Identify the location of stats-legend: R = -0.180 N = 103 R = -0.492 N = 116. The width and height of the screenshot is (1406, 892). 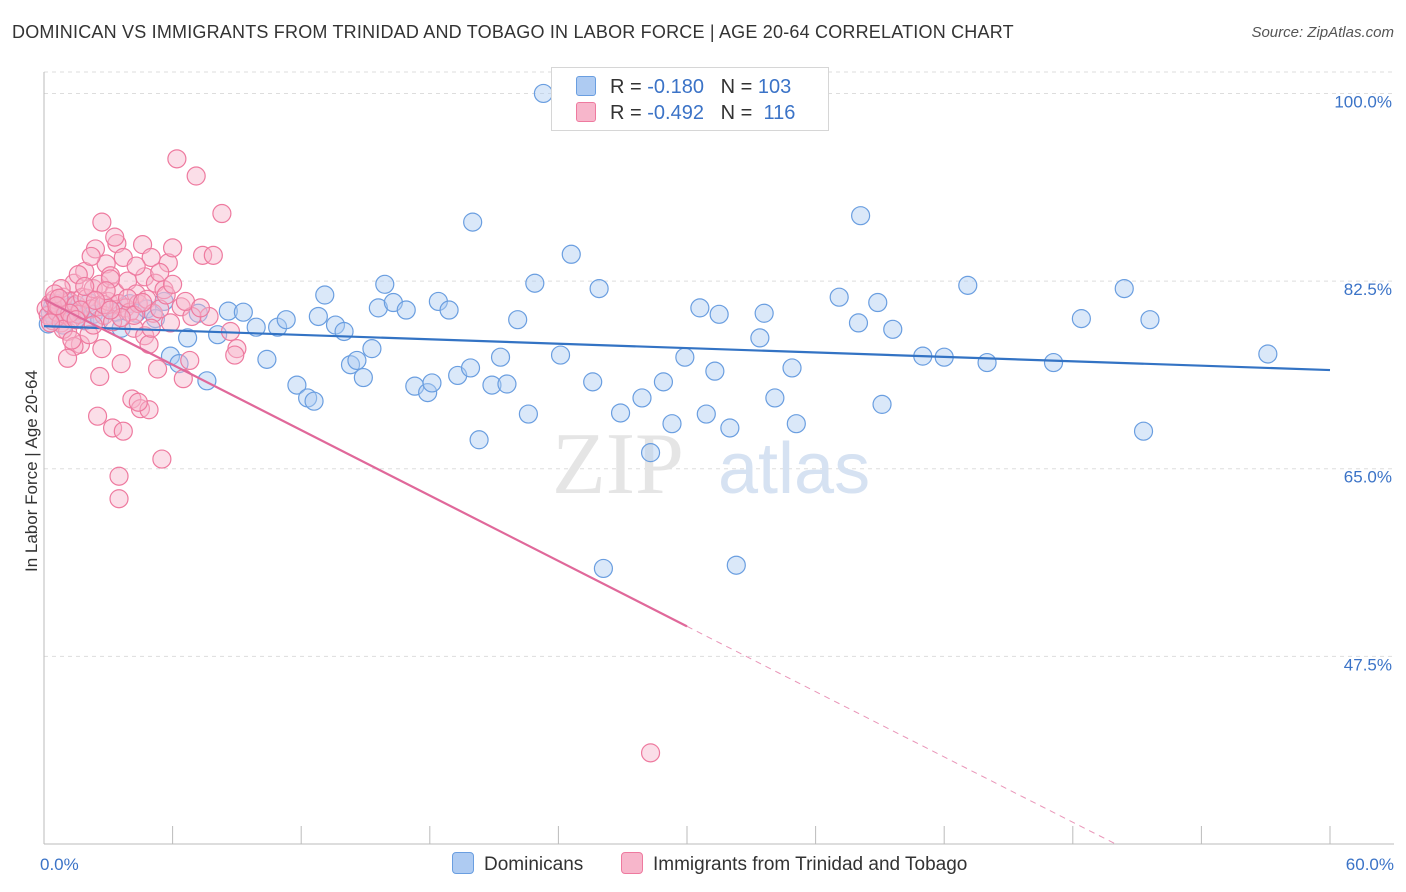
(690, 99).